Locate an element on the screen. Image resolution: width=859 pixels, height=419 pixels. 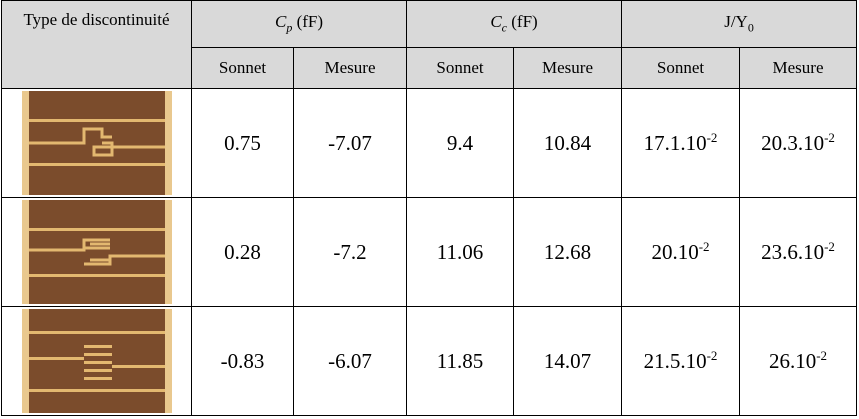
cell: 23.6.10-2 is located at coordinates (798, 252).